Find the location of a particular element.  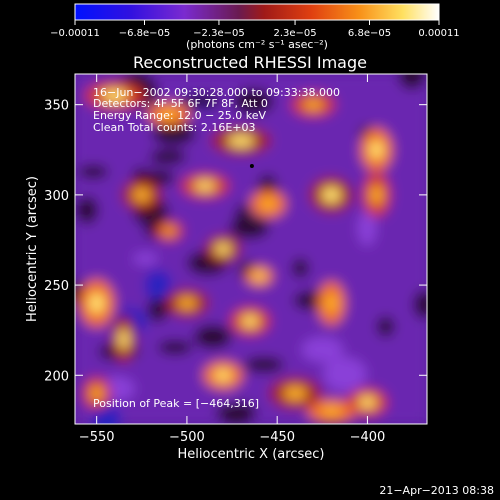

colorbar-tick-label: 6.8e−05 is located at coordinates (369, 33).